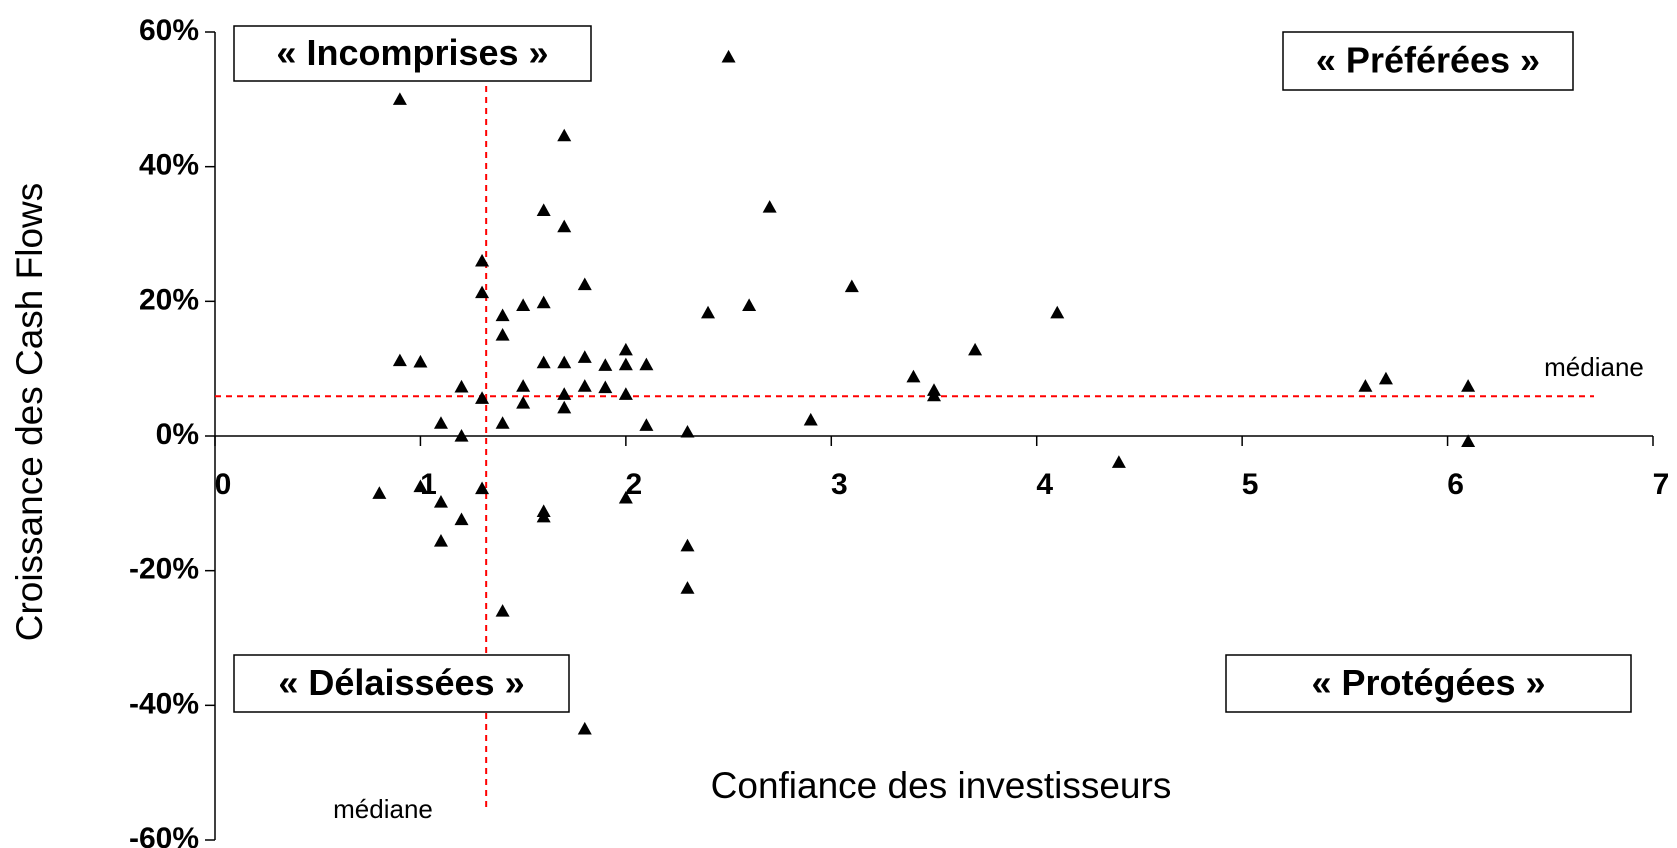  Describe the element at coordinates (177, 434) in the screenshot. I see `y-tick-label: 0%` at that location.